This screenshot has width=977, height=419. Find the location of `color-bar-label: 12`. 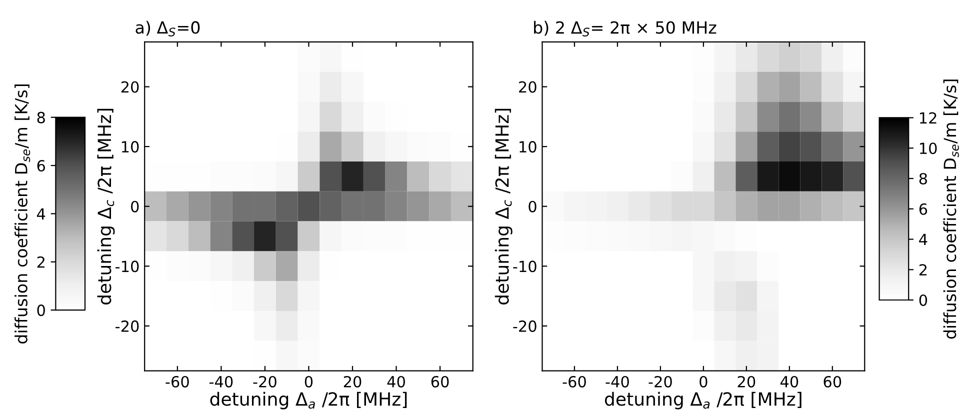

color-bar-label: 12 is located at coordinates (928, 118).